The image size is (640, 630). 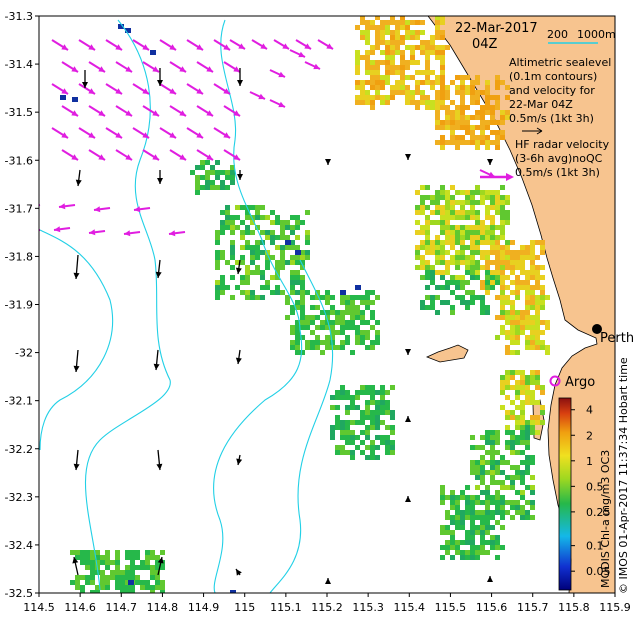 What do you see at coordinates (368, 607) in the screenshot?
I see `x-tick-label: 115.3` at bounding box center [368, 607].